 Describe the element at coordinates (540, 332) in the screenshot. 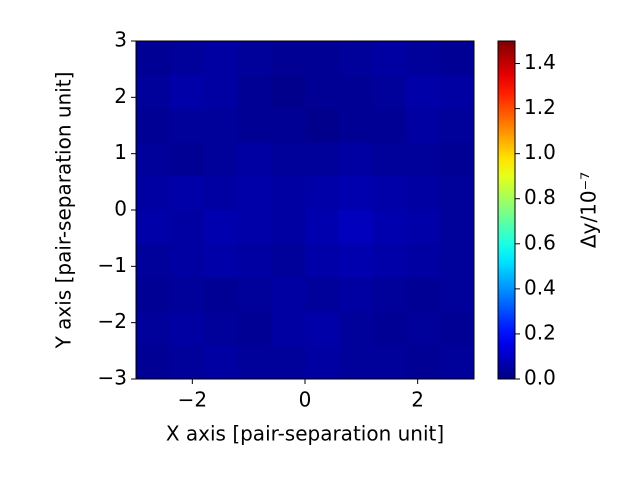

I see `colorbar-tick-label: 0.2` at that location.